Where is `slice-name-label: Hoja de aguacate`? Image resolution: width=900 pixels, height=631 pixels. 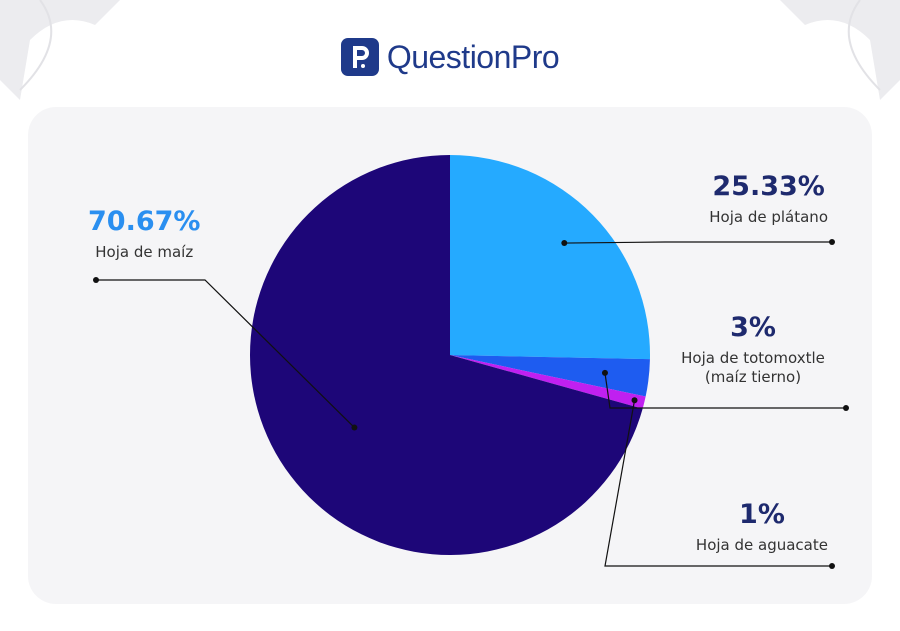 slice-name-label: Hoja de aguacate is located at coordinates (761, 545).